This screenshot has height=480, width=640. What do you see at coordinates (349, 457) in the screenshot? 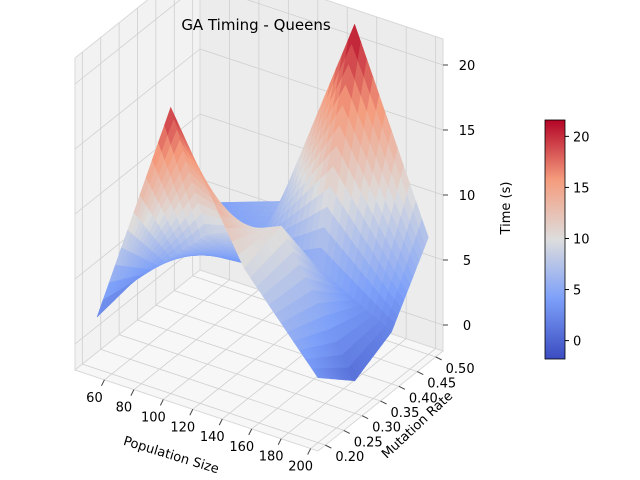
I see `y-tick-label: 0.20` at bounding box center [349, 457].